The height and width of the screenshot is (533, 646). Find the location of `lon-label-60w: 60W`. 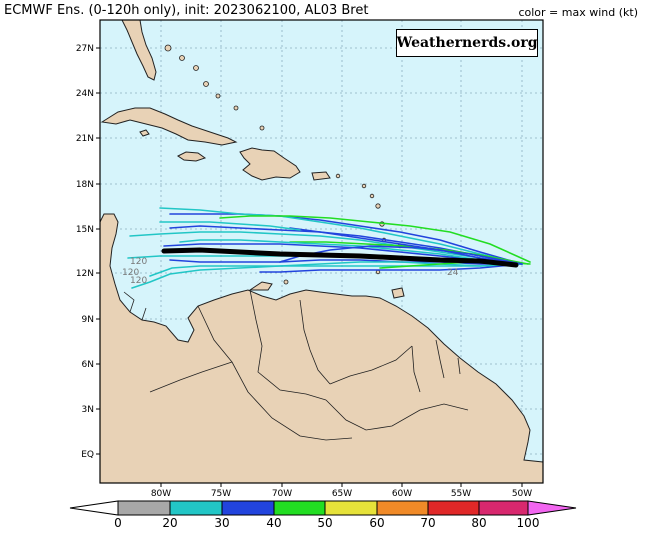

lon-label-60w: 60W is located at coordinates (402, 494).